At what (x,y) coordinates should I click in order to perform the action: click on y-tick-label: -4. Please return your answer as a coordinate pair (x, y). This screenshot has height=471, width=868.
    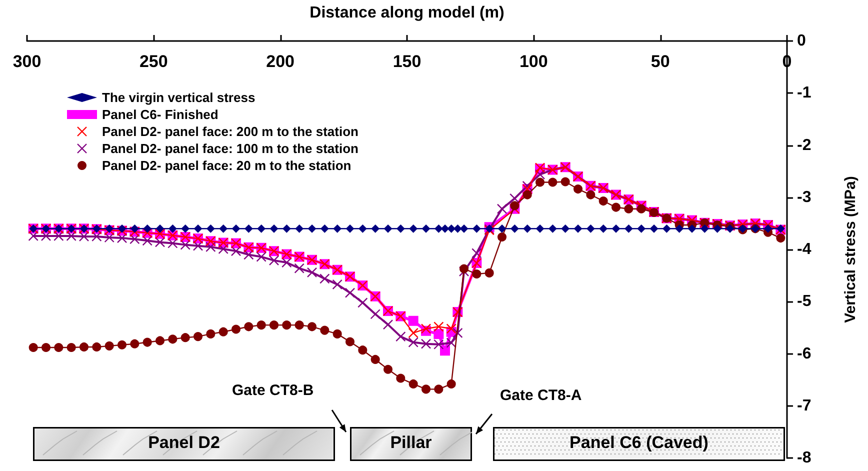
    Looking at the image, I should click on (804, 249).